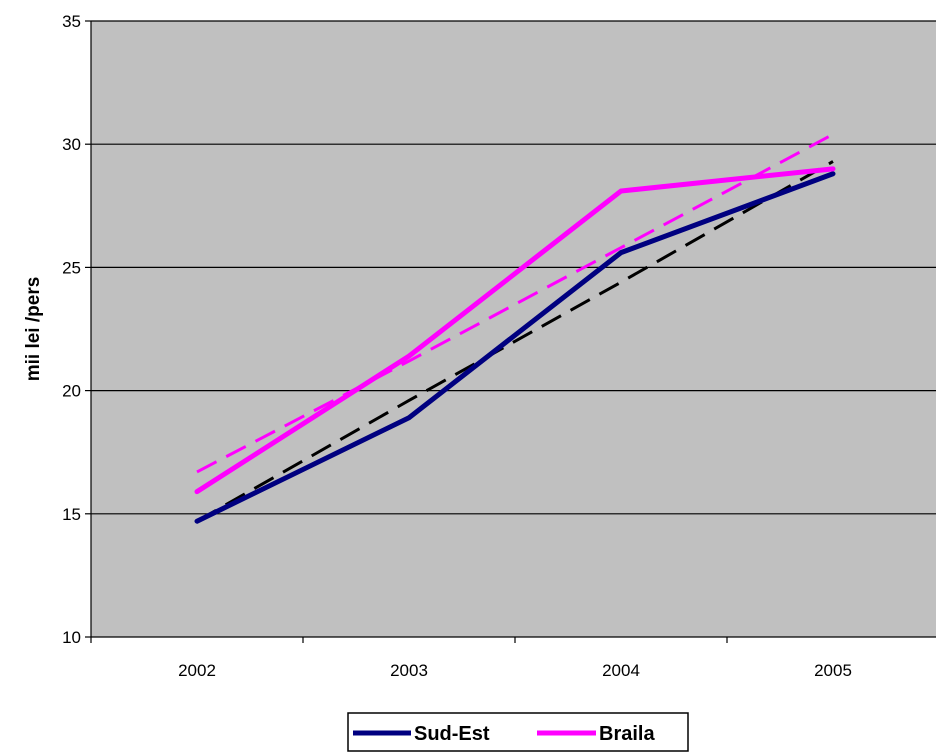 The image size is (936, 755). I want to click on y-tick-label-30: 30, so click(71, 144).